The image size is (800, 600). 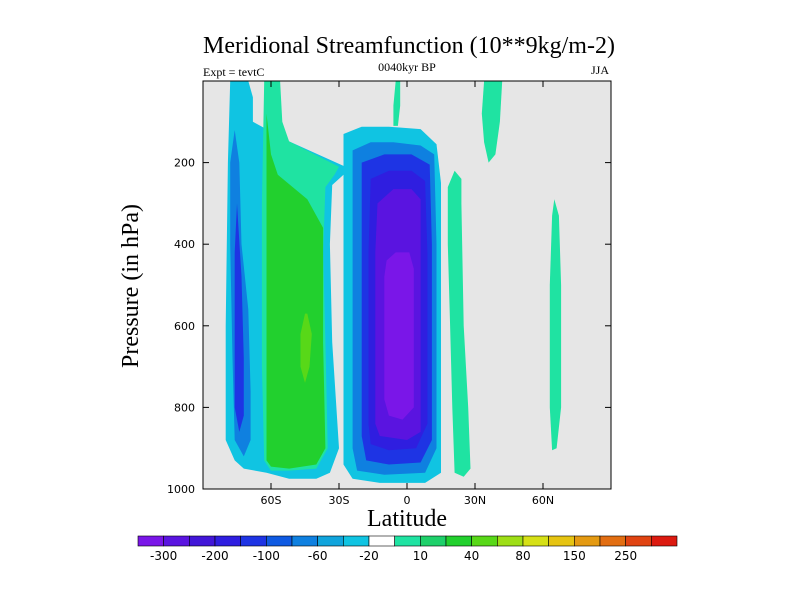 What do you see at coordinates (407, 549) in the screenshot?
I see `colorbar: -300 -200 -100 -60 -20 10 40 80 150 250` at bounding box center [407, 549].